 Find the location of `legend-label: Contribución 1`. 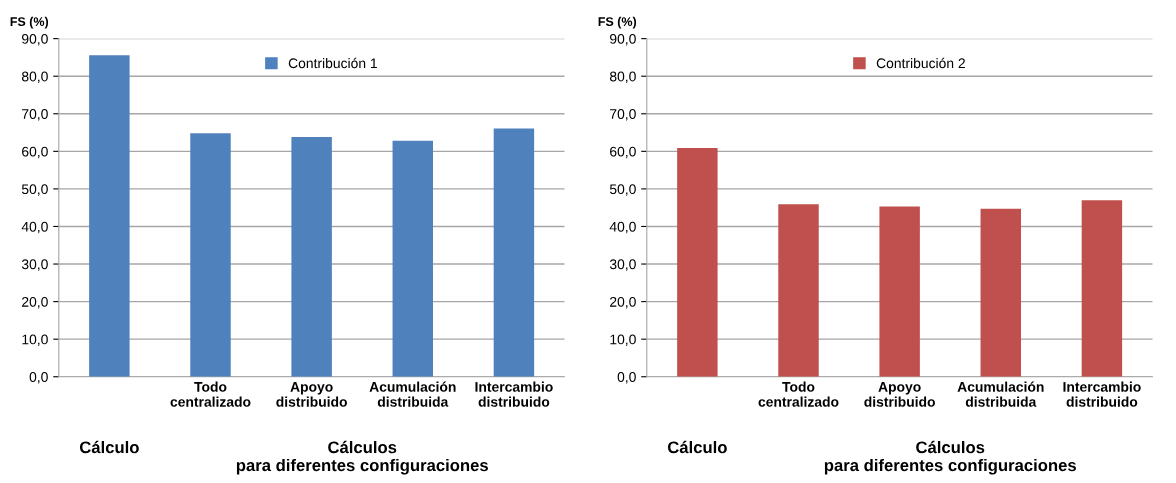

legend-label: Contribución 1 is located at coordinates (332, 63).